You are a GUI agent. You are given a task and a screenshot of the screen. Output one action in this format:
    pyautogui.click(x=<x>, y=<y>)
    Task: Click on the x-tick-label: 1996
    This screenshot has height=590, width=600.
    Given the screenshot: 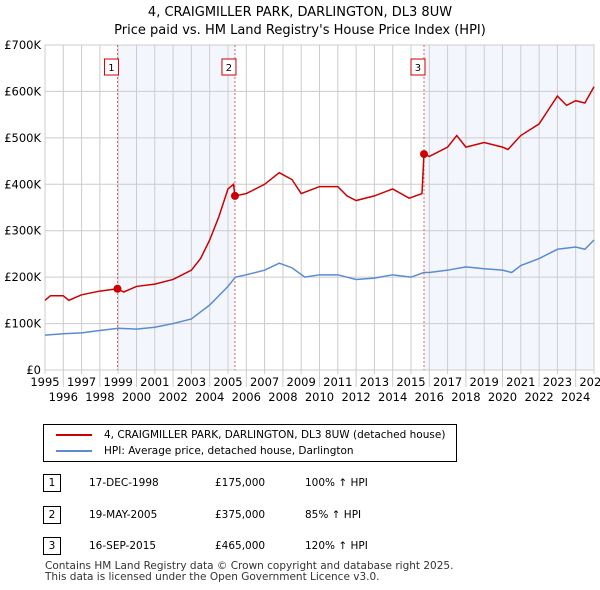 What is the action you would take?
    pyautogui.click(x=63, y=397)
    